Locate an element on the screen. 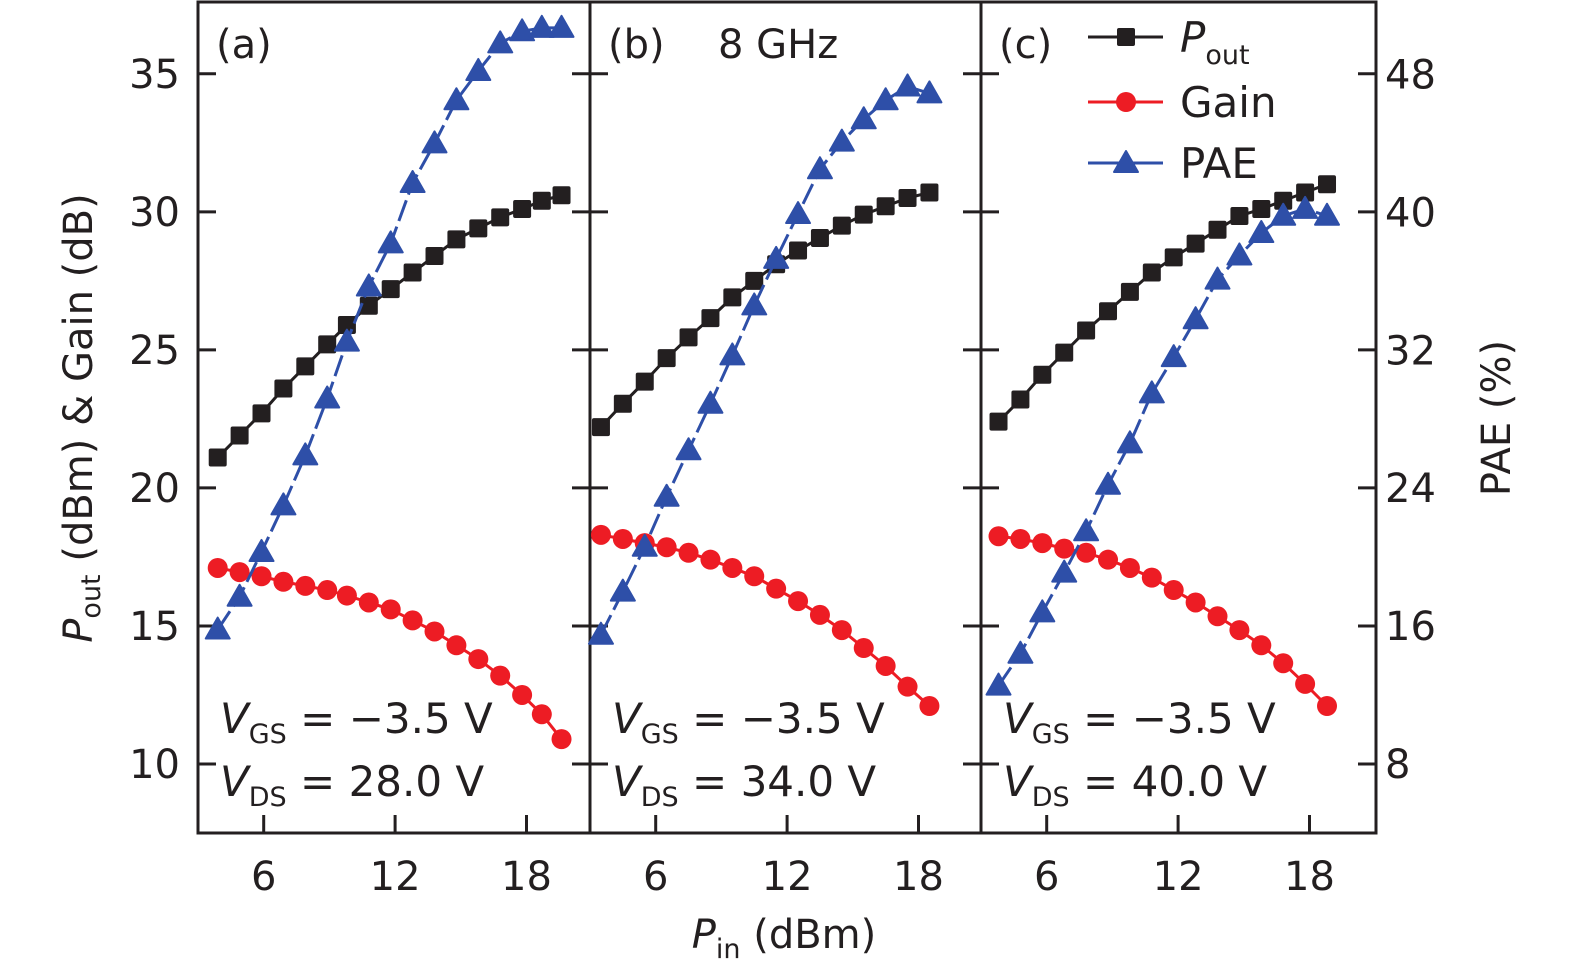  legend-label-main: Gain is located at coordinates (1228, 102).